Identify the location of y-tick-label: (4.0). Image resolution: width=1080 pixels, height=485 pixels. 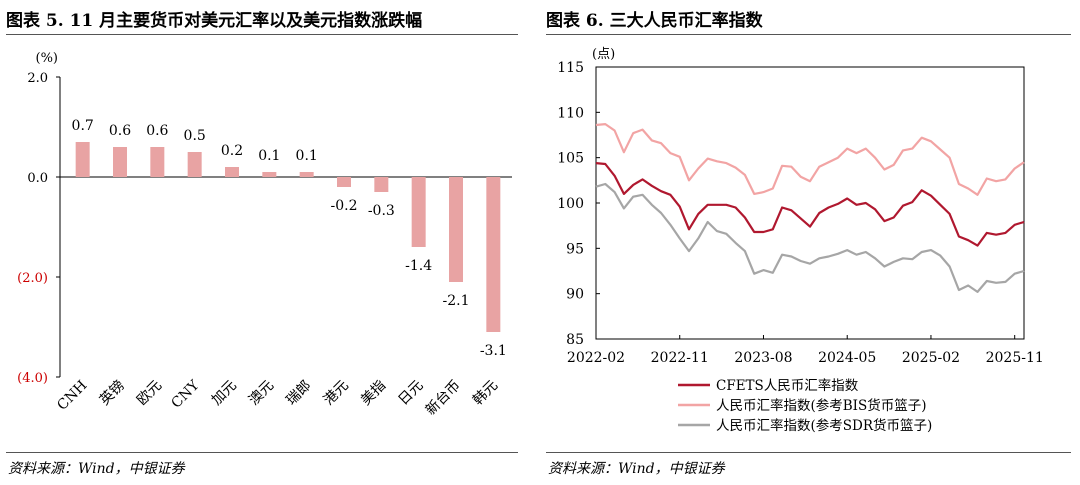
(32, 378).